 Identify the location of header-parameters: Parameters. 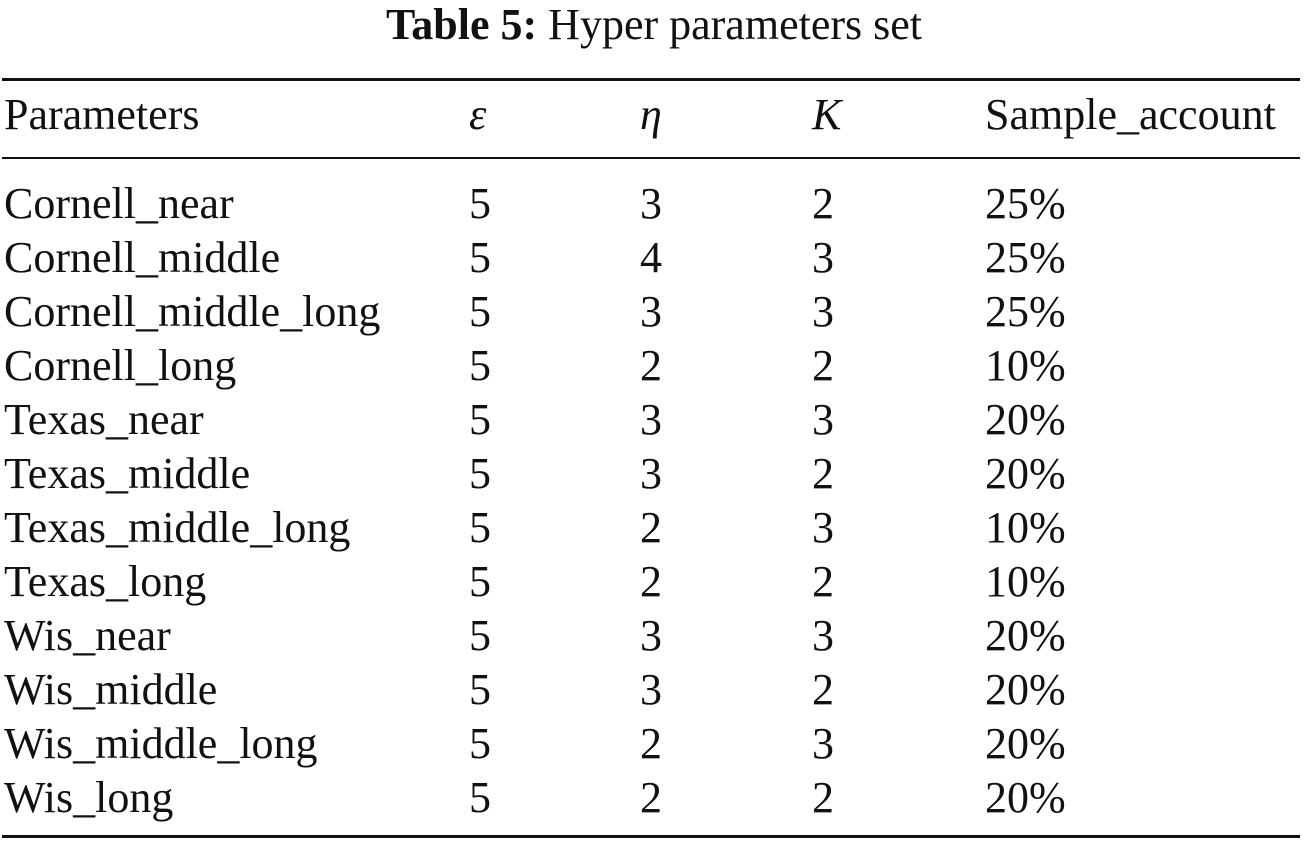
(102, 114).